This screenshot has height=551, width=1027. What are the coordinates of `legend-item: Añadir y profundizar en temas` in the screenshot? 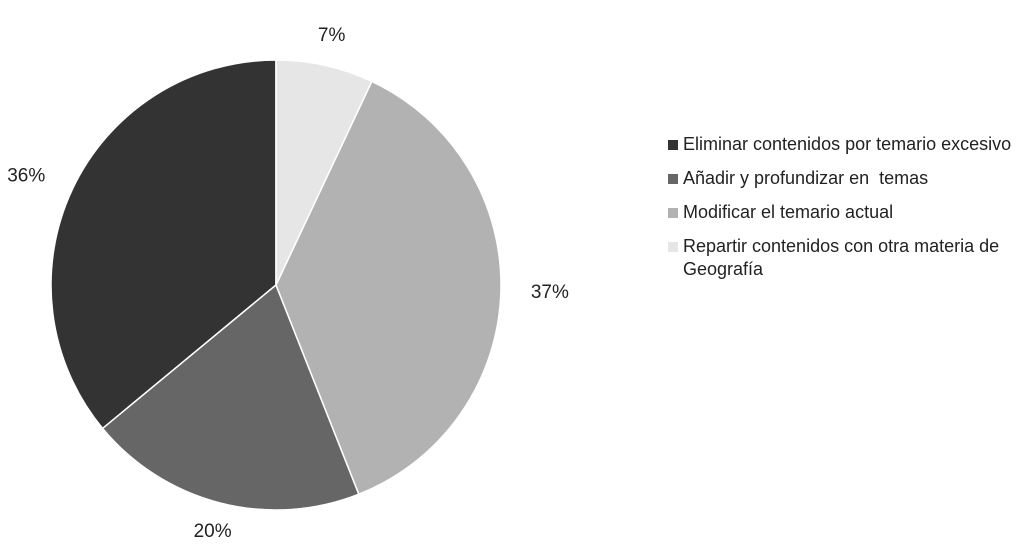 It's located at (845, 178).